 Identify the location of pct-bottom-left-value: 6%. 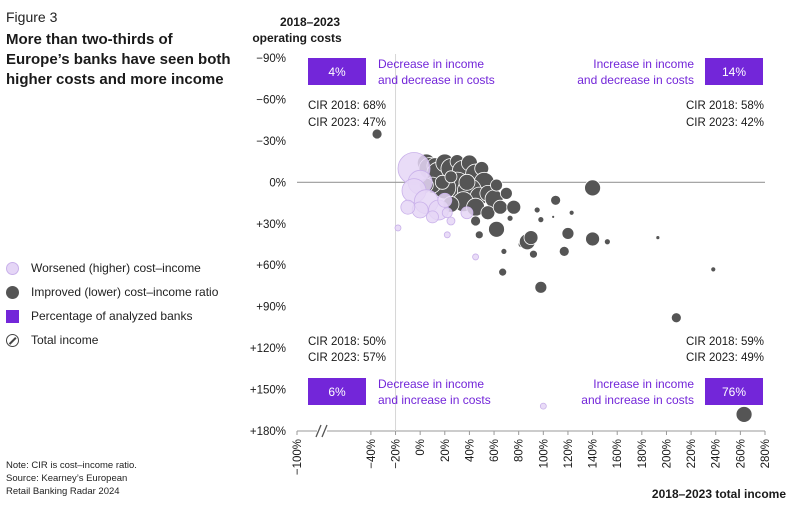
(337, 392).